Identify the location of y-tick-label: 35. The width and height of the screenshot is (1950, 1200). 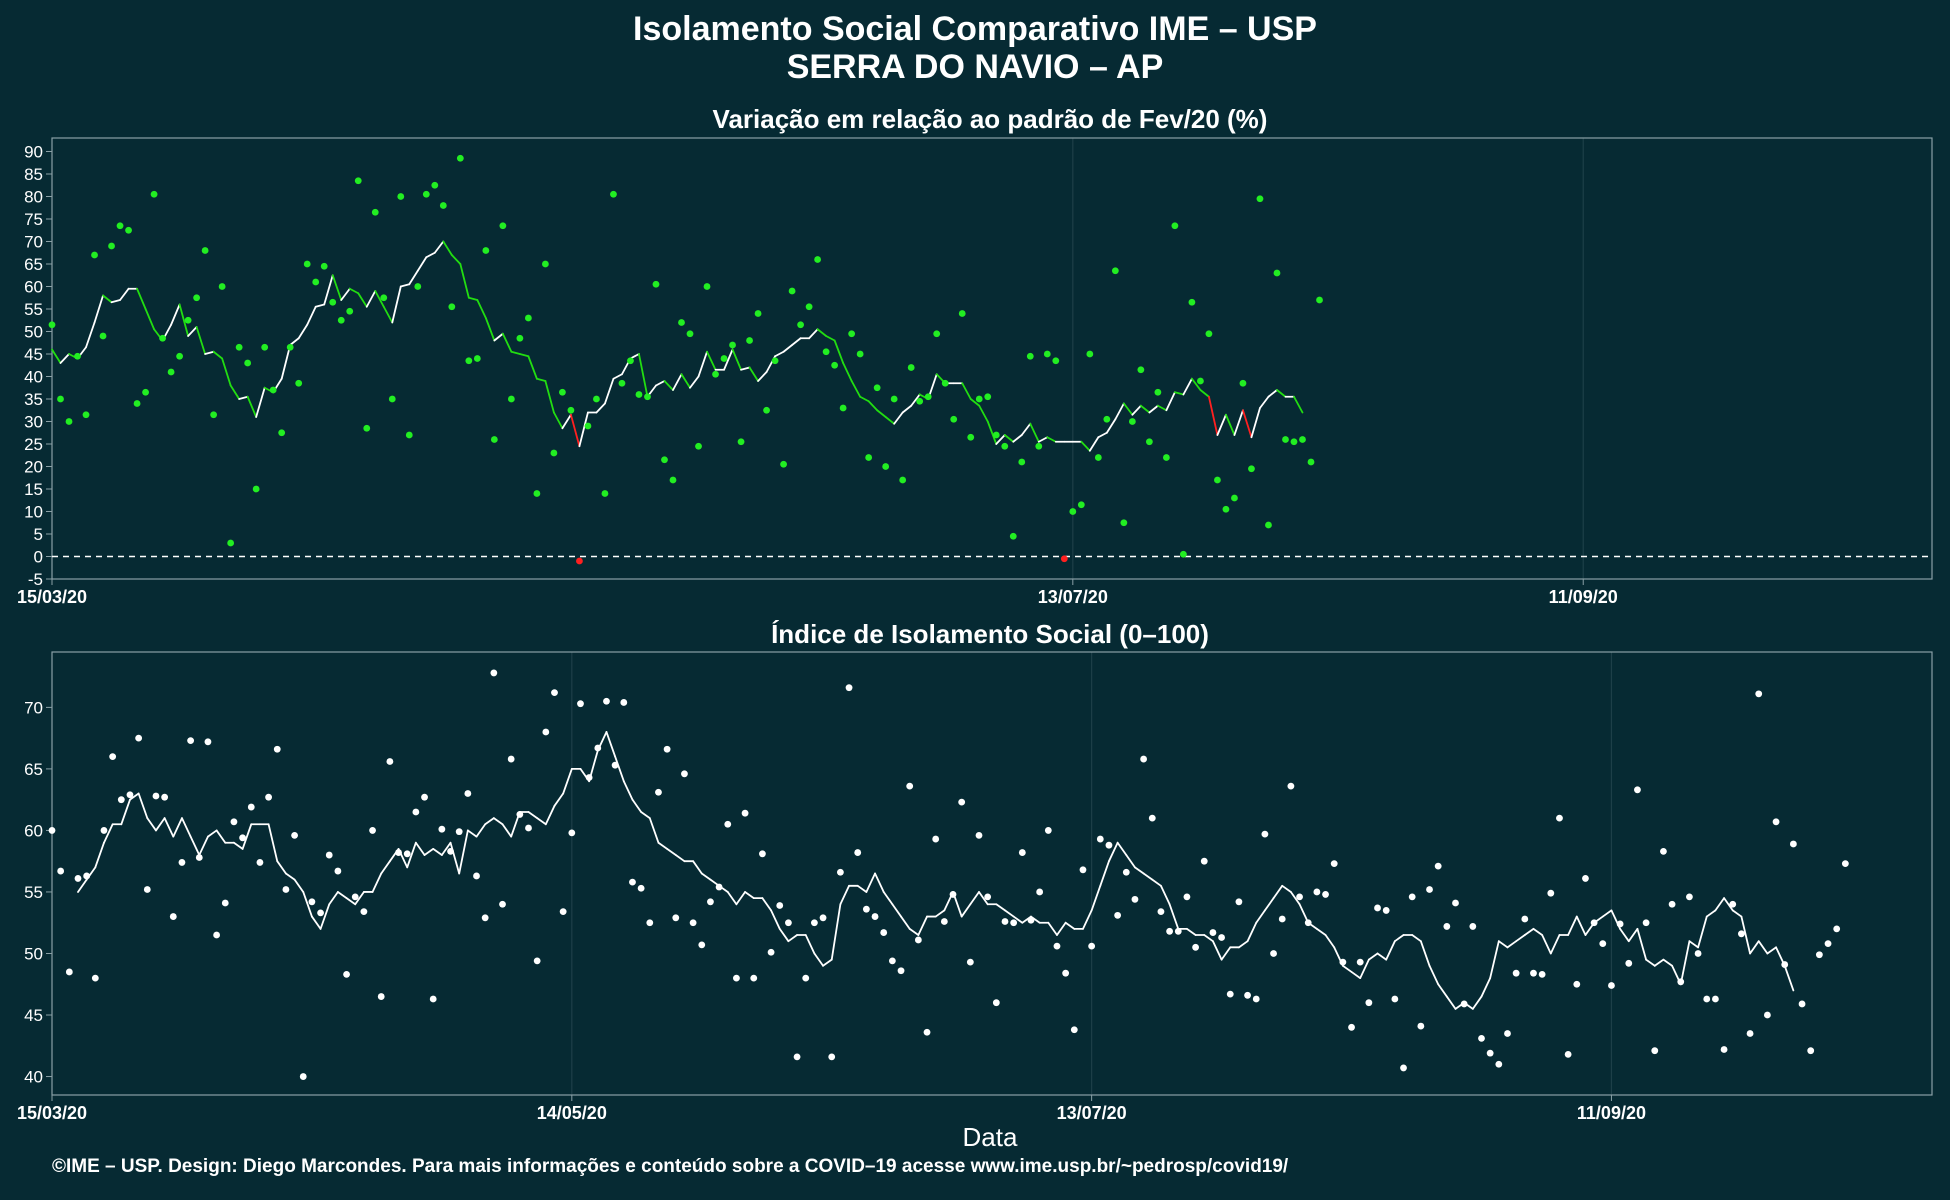
(33, 399).